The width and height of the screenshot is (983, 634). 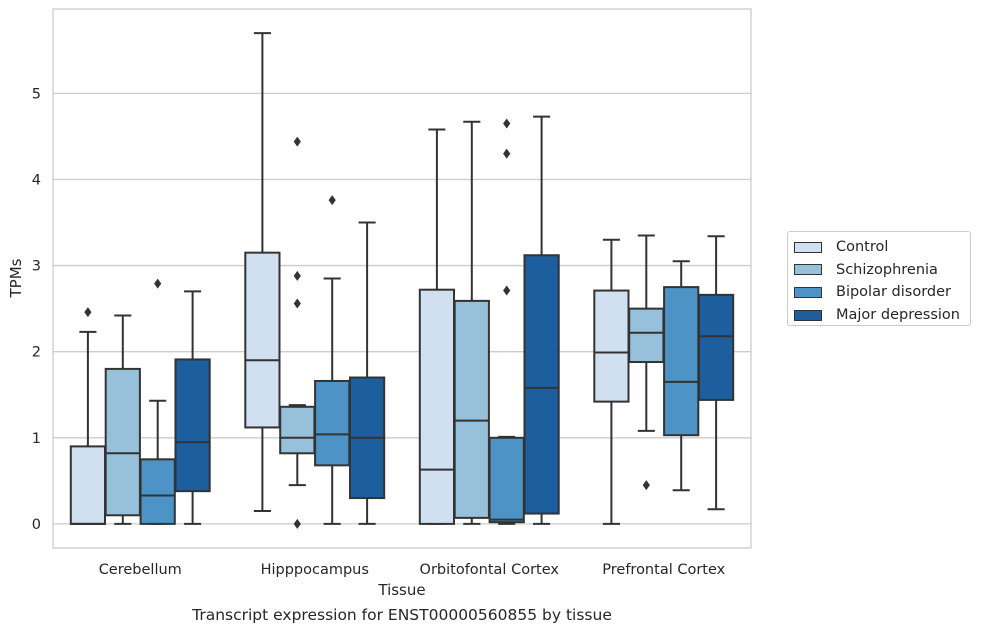 I want to click on box-cerebellum-control, so click(x=88, y=416).